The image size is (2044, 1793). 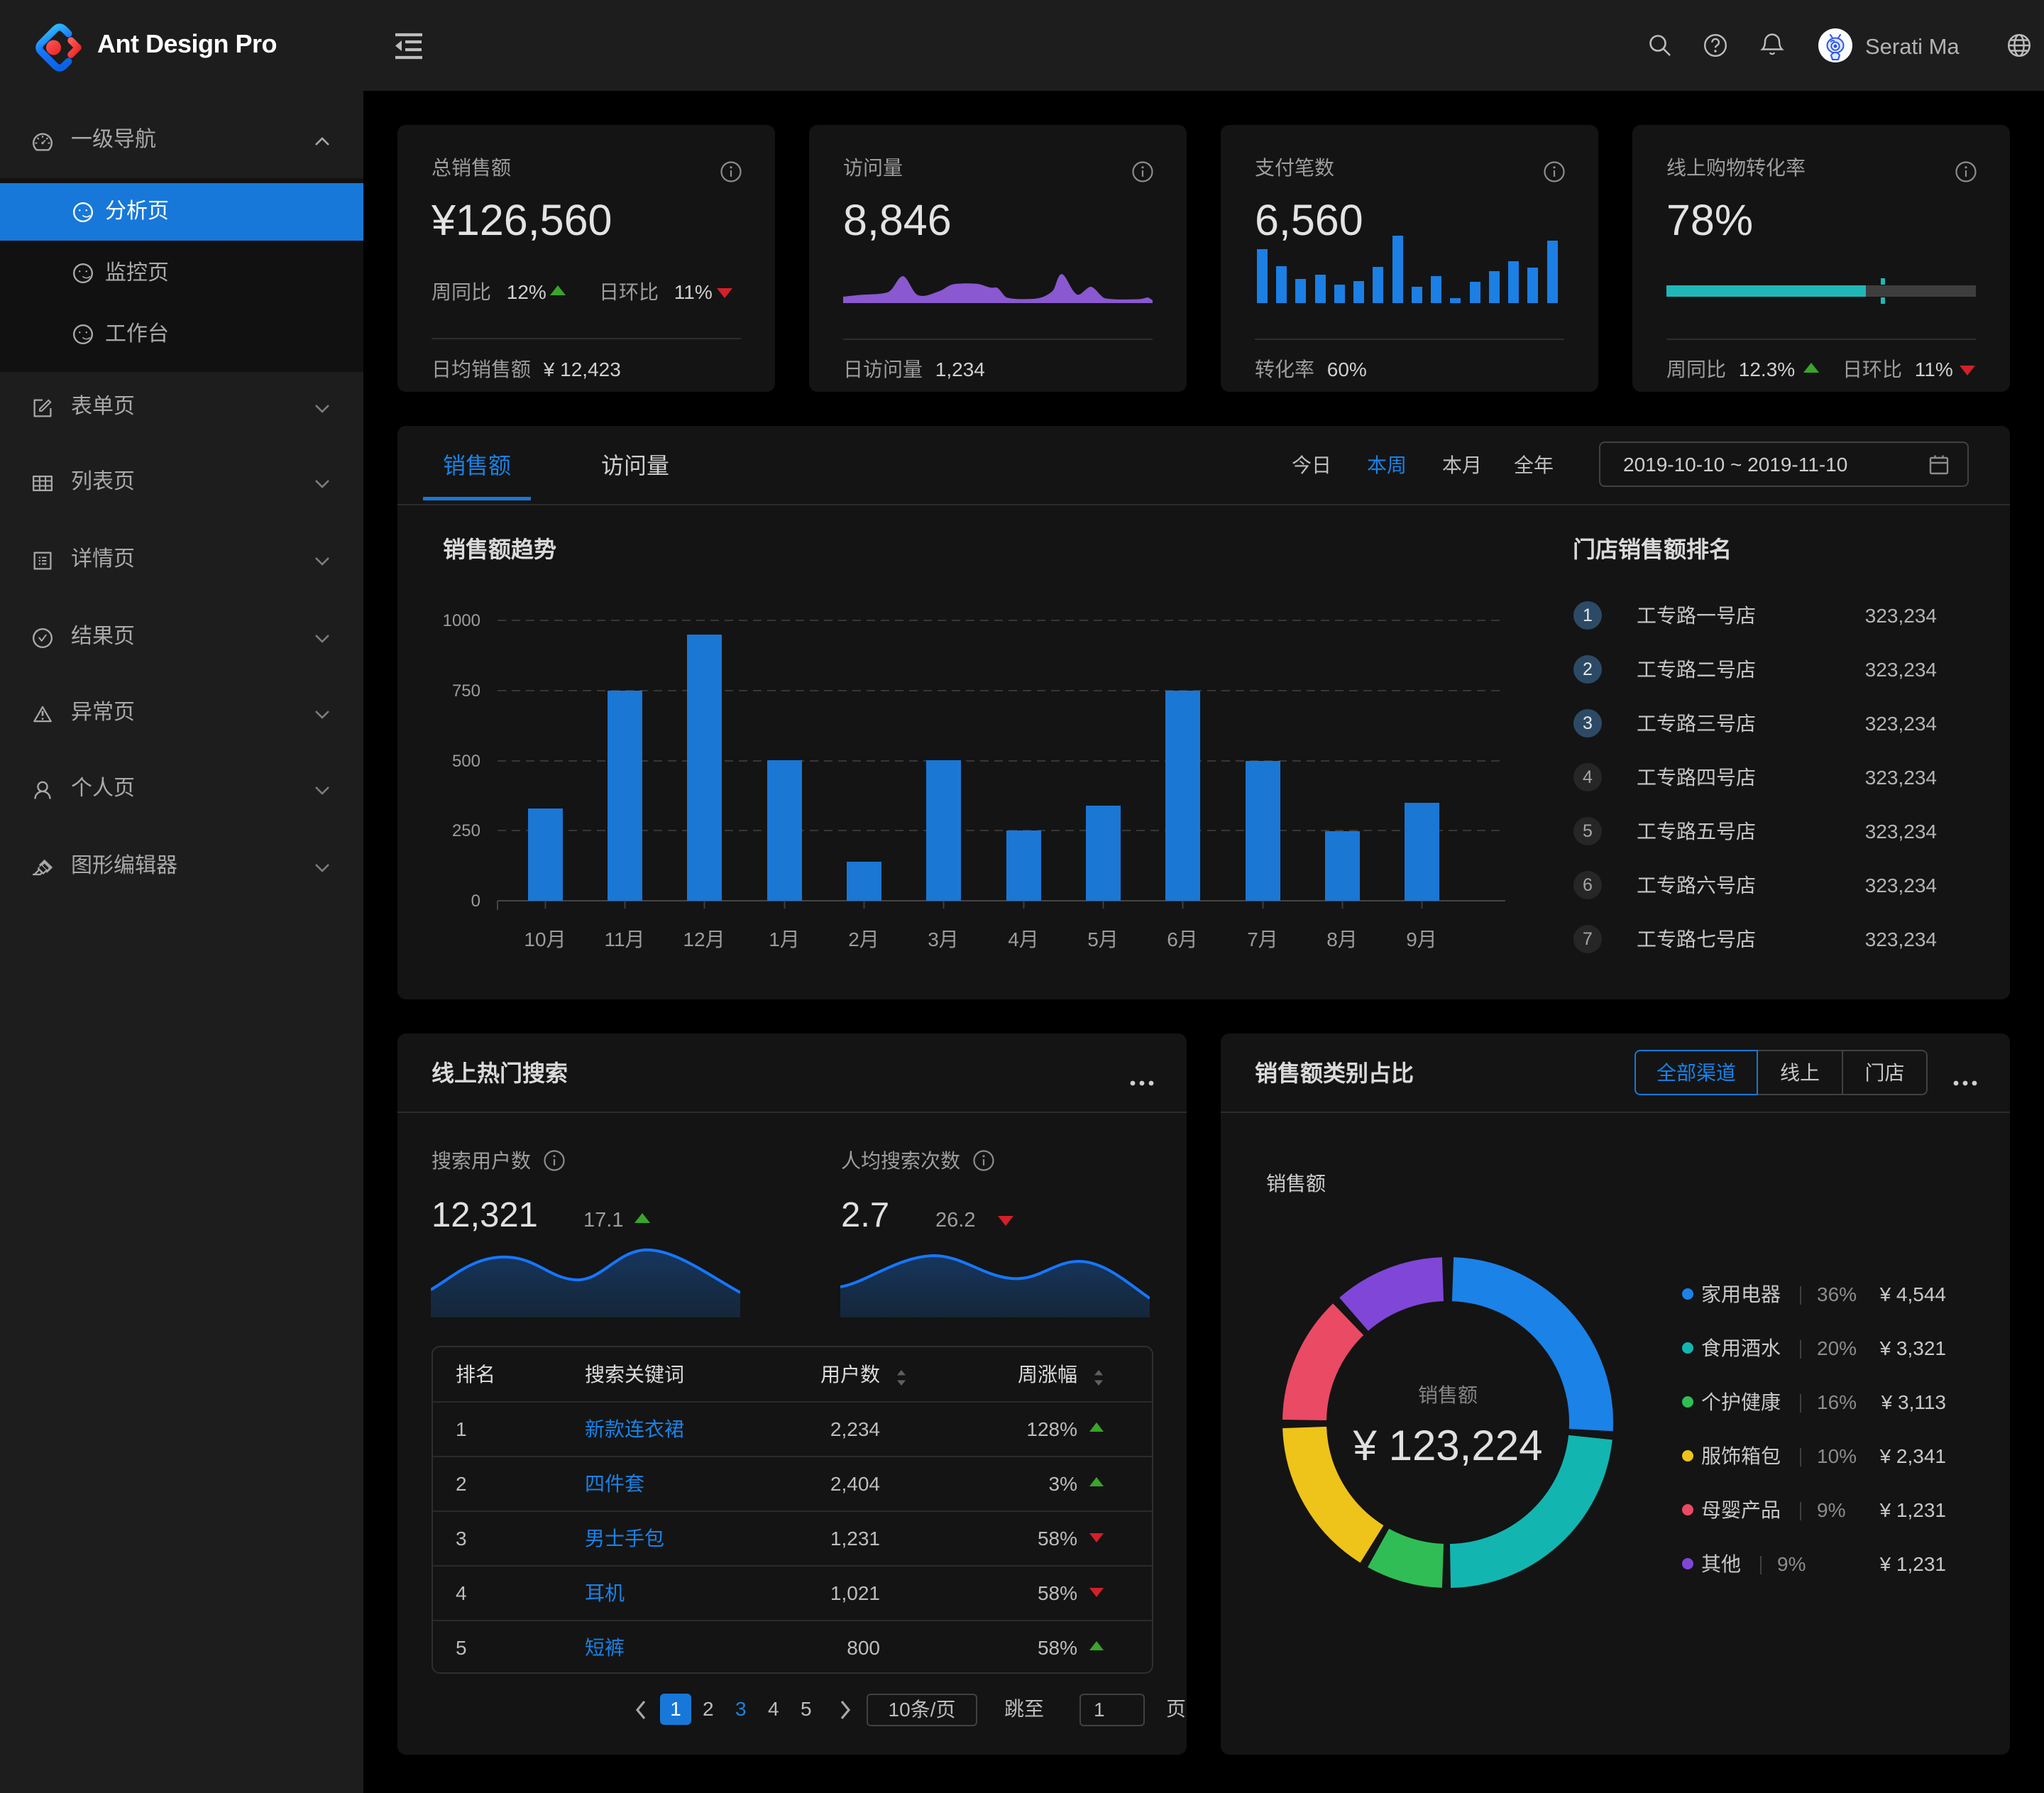 What do you see at coordinates (784, 939) in the screenshot?
I see `svg-text: 1月` at bounding box center [784, 939].